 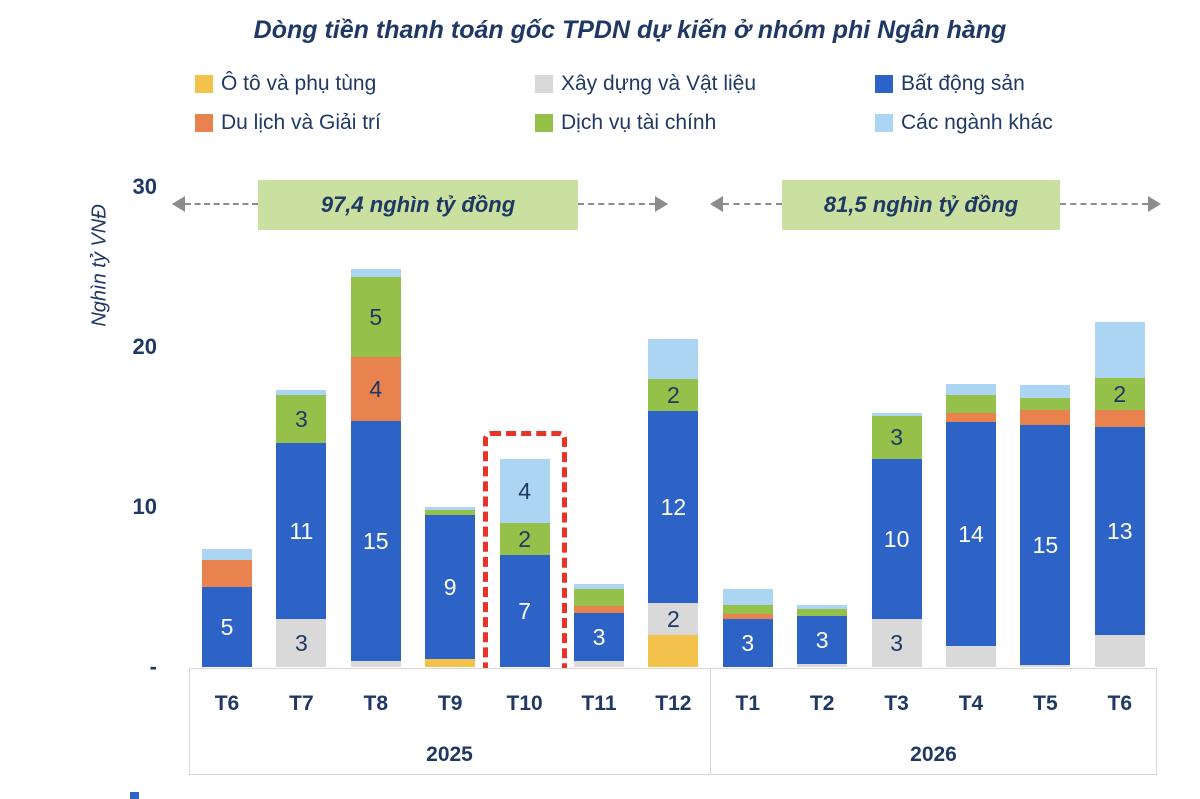 What do you see at coordinates (673, 721) in the screenshot?
I see `x-axis-box` at bounding box center [673, 721].